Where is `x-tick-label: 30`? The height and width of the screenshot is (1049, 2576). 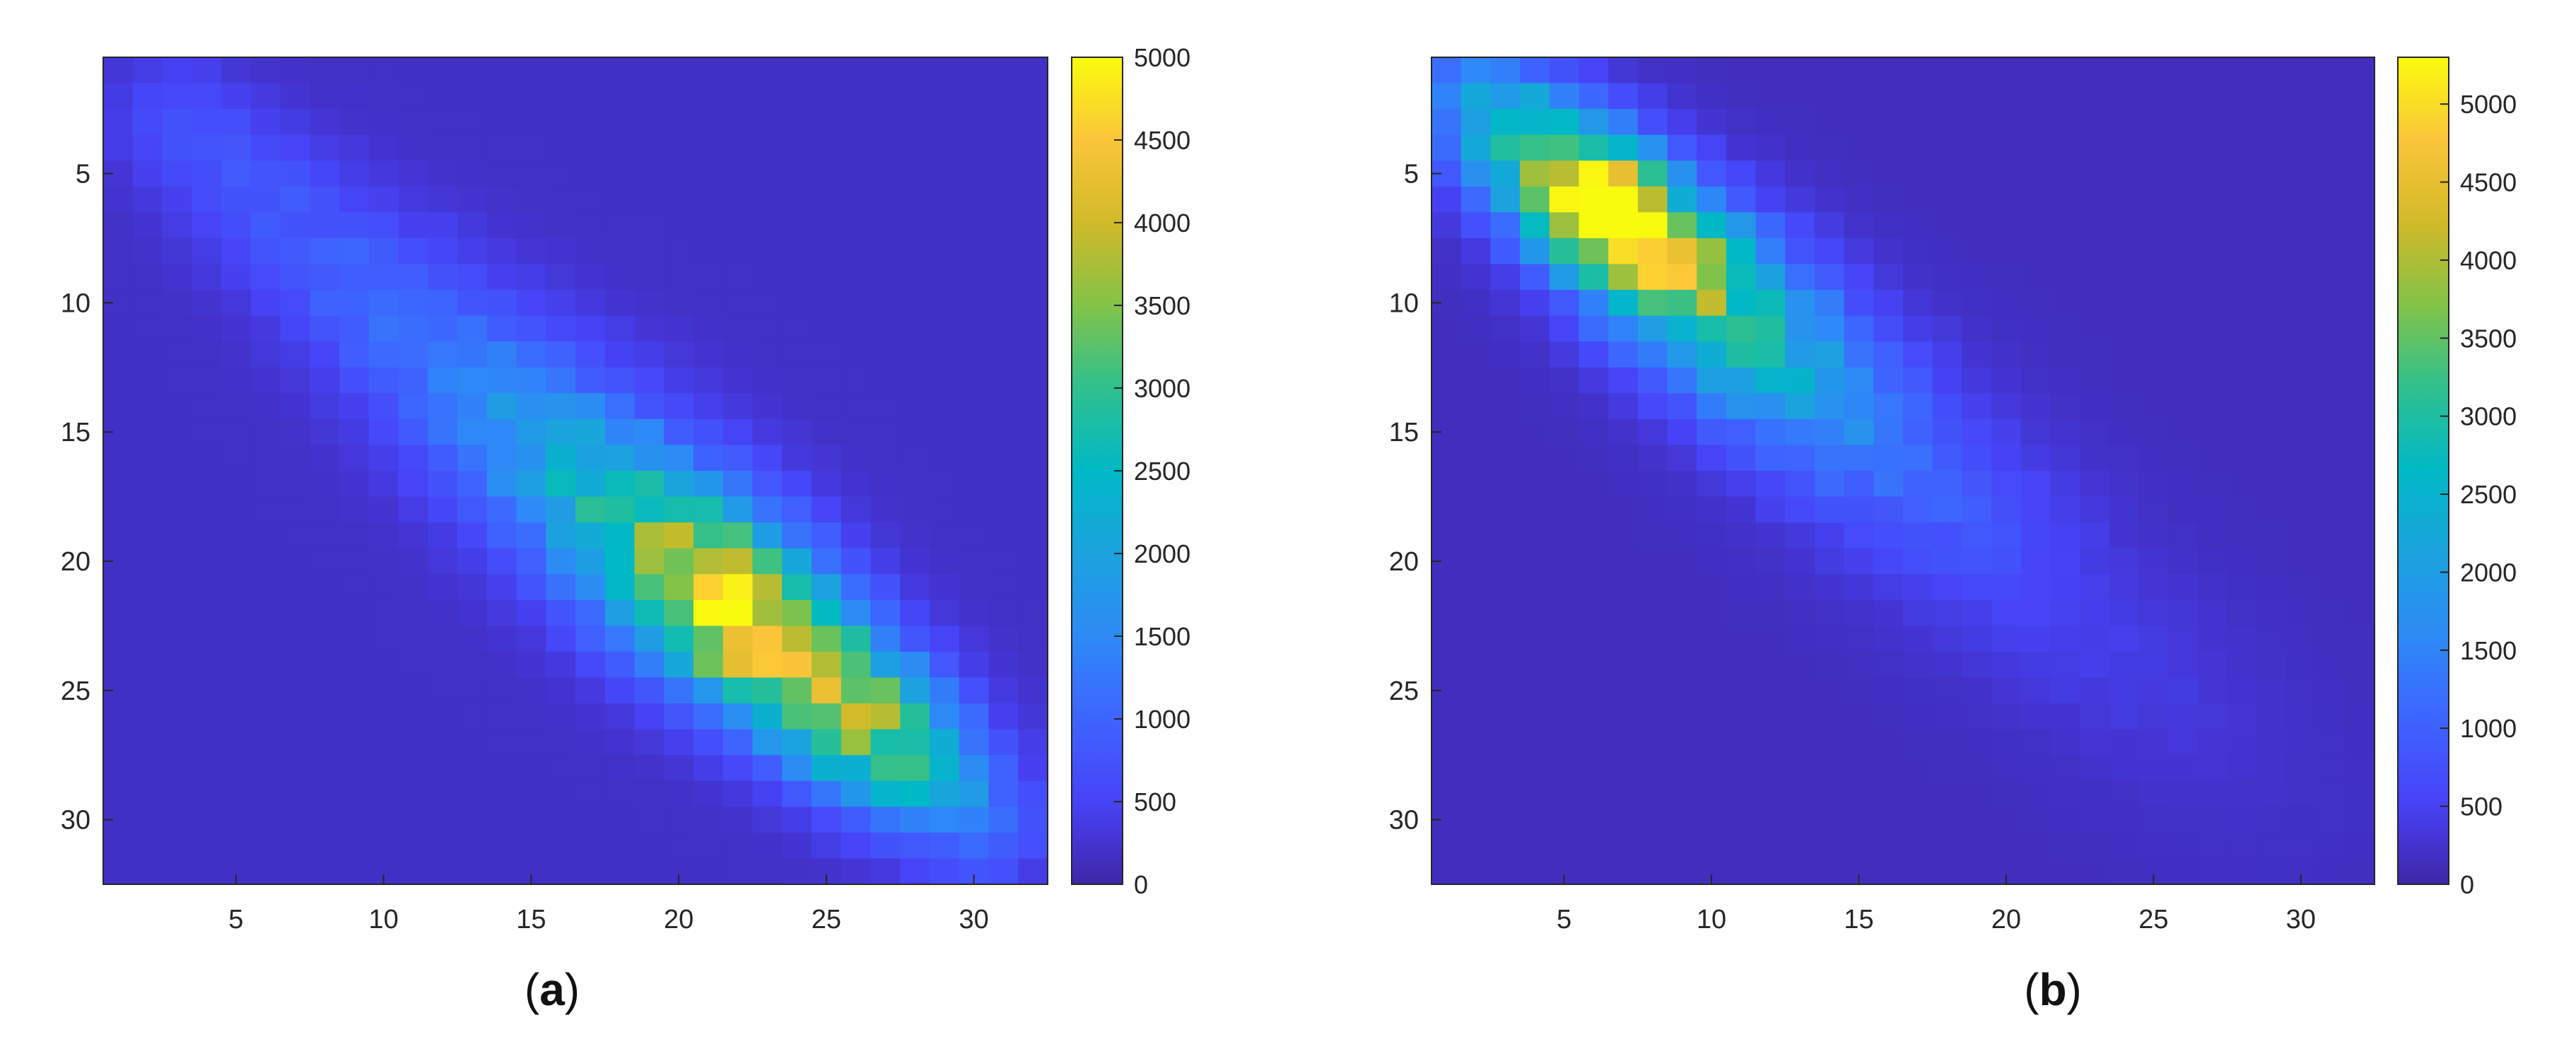 x-tick-label: 30 is located at coordinates (2301, 919).